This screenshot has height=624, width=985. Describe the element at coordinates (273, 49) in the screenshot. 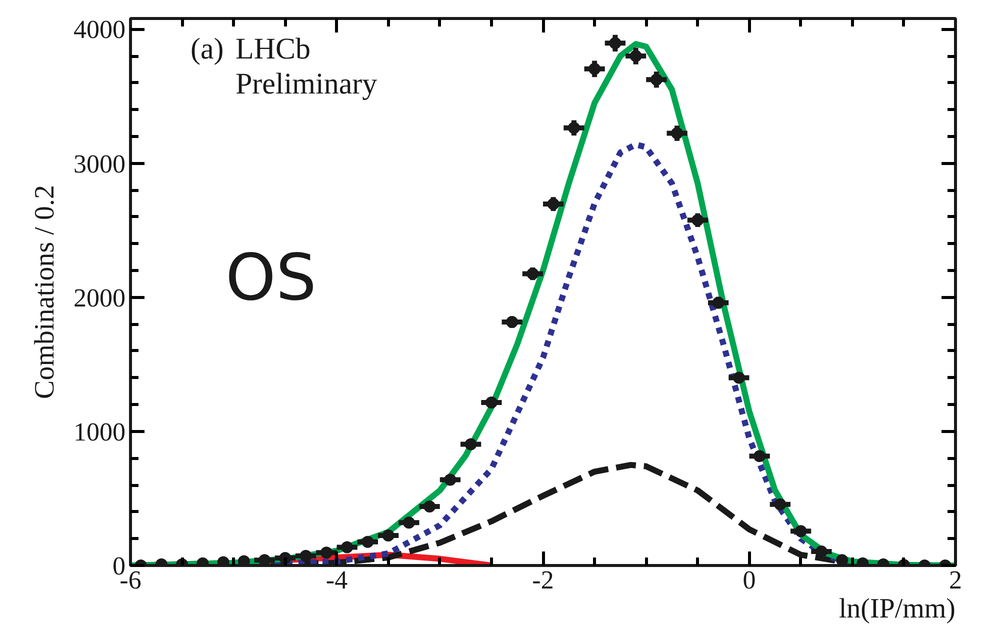

I see `annotation: LHCb` at that location.